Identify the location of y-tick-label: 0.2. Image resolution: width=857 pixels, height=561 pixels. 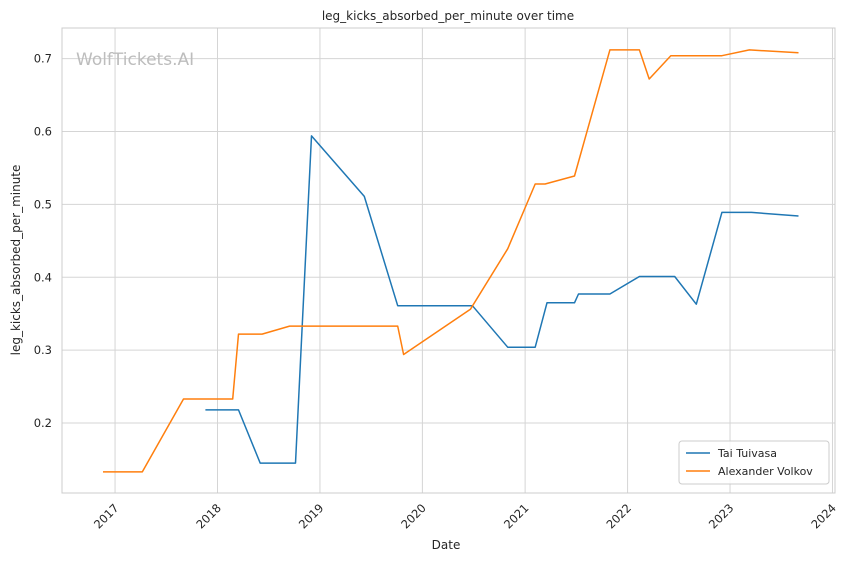
(43, 423).